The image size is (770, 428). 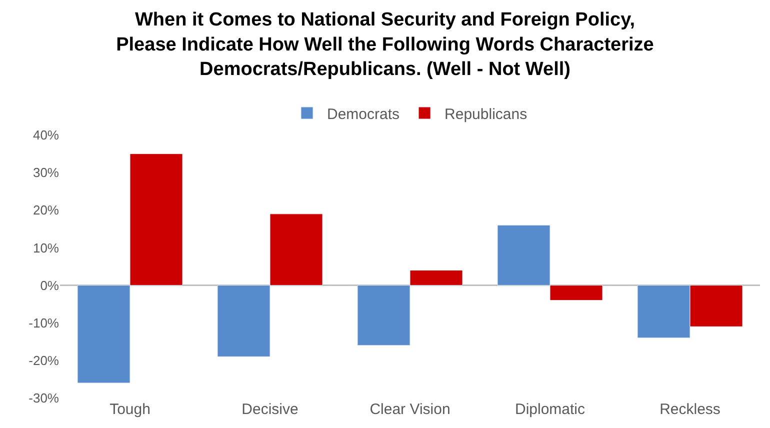 What do you see at coordinates (410, 409) in the screenshot?
I see `x-tick-label: Clear Vision` at bounding box center [410, 409].